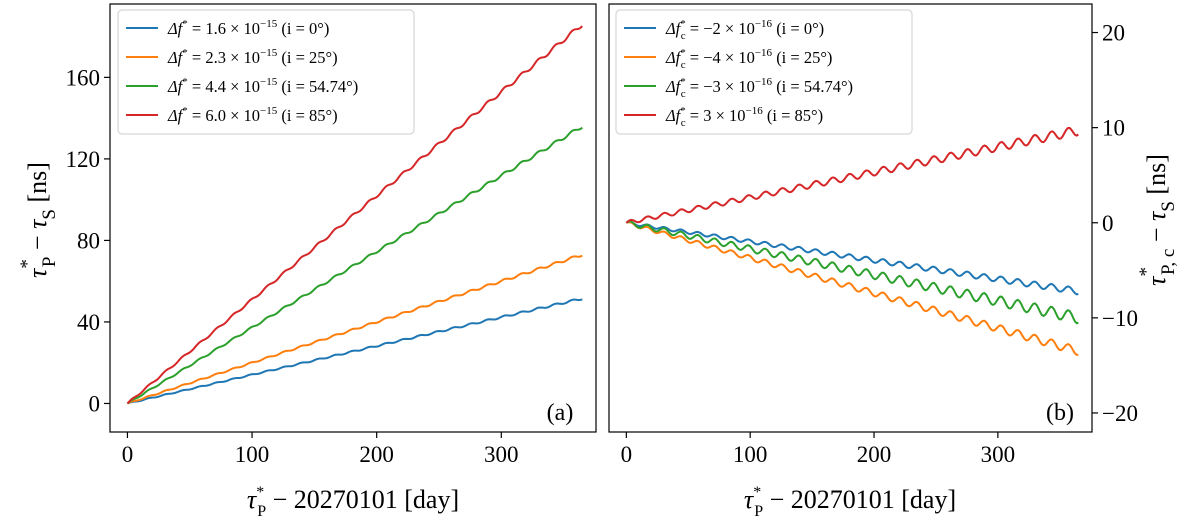 The width and height of the screenshot is (1200, 521). What do you see at coordinates (744, 30) in the screenshot?
I see `legend-entry-1: Δf* c = −2 × 10−16 (i = 0°)` at bounding box center [744, 30].